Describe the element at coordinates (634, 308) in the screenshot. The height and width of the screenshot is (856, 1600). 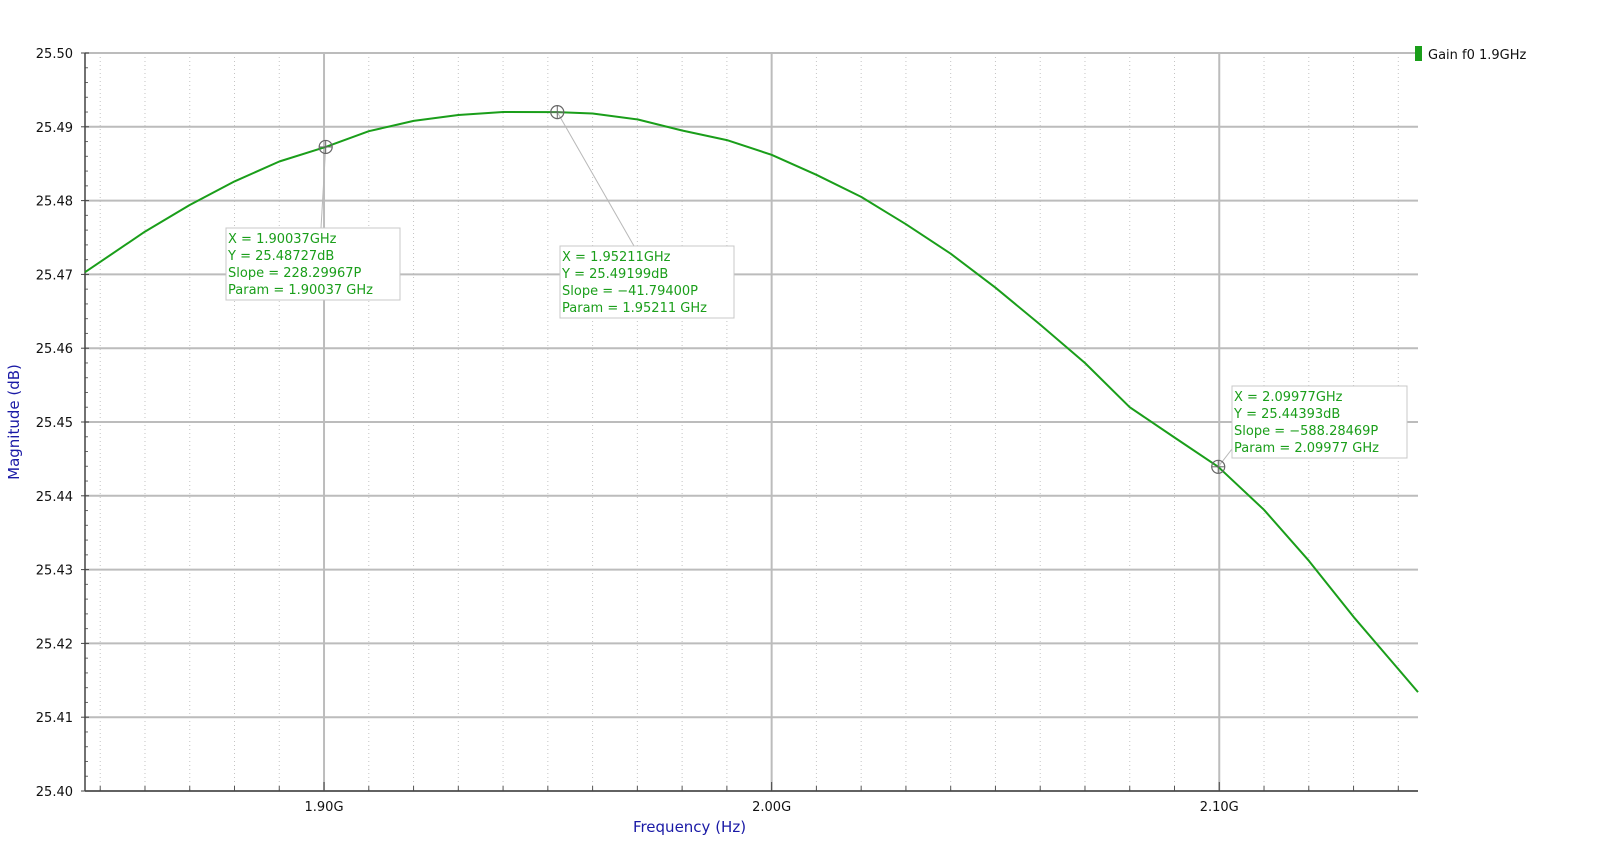
I see `marker-label-line: Param = 1.95211 GHz` at that location.